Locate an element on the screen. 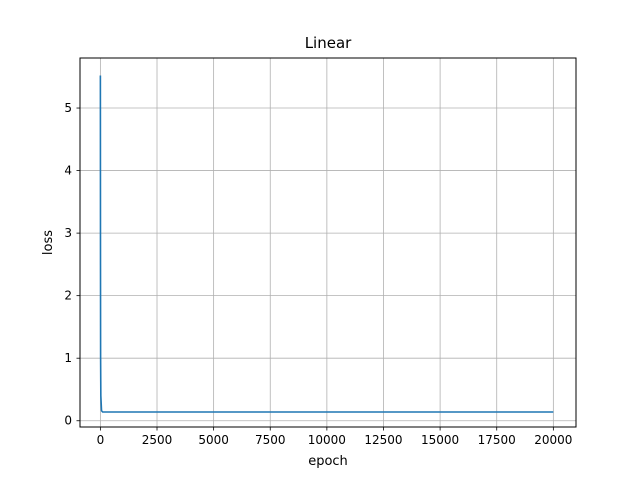 The width and height of the screenshot is (640, 480). x-tick-label: 15000 is located at coordinates (440, 440).